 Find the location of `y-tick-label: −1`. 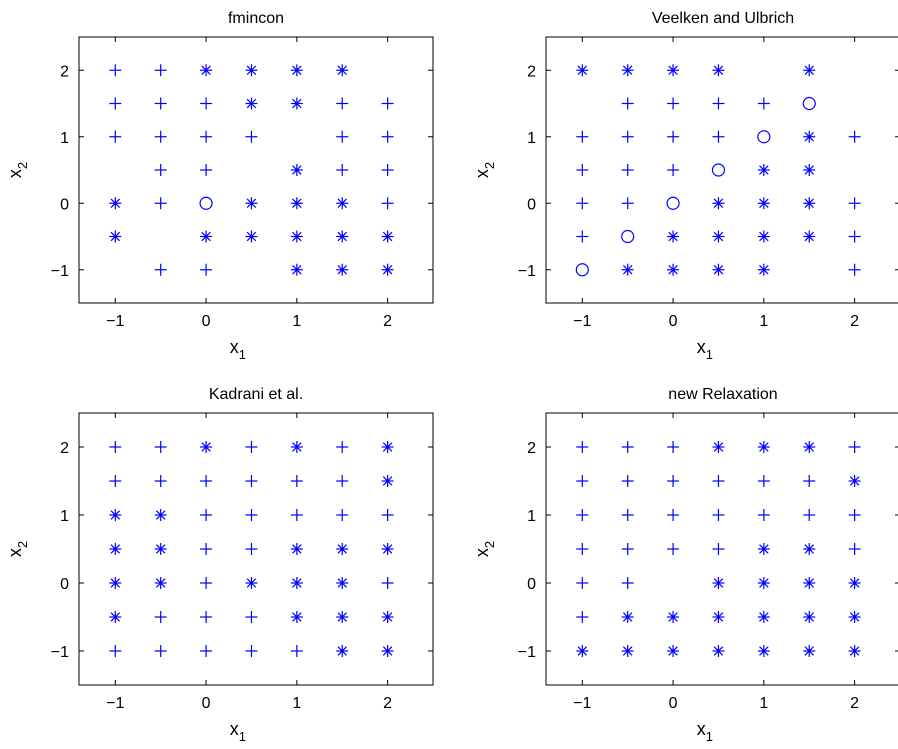

y-tick-label: −1 is located at coordinates (527, 271).